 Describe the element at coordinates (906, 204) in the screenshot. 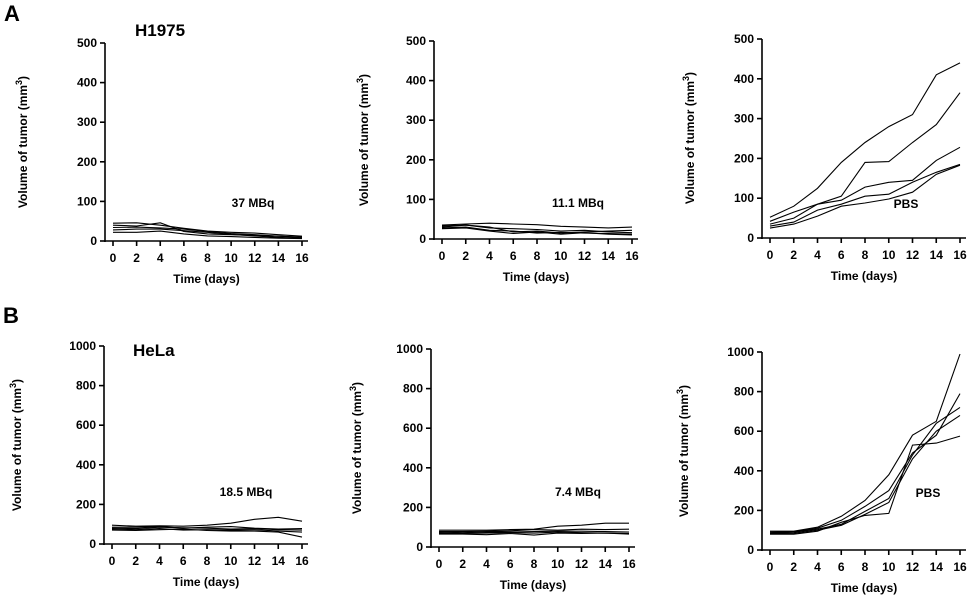

I see `dose-label: PBS` at that location.